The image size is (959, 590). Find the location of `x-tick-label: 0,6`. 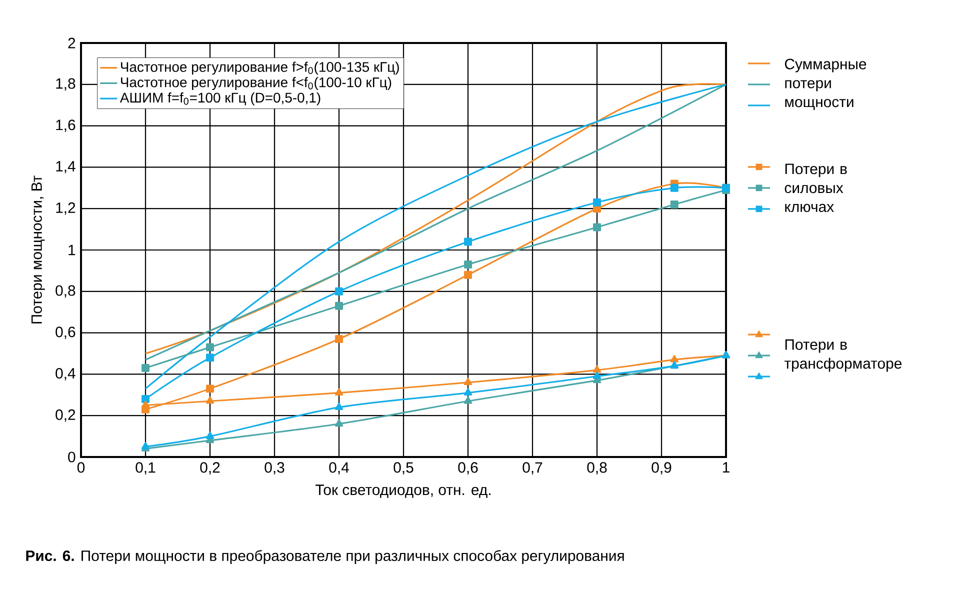

x-tick-label: 0,6 is located at coordinates (468, 468).